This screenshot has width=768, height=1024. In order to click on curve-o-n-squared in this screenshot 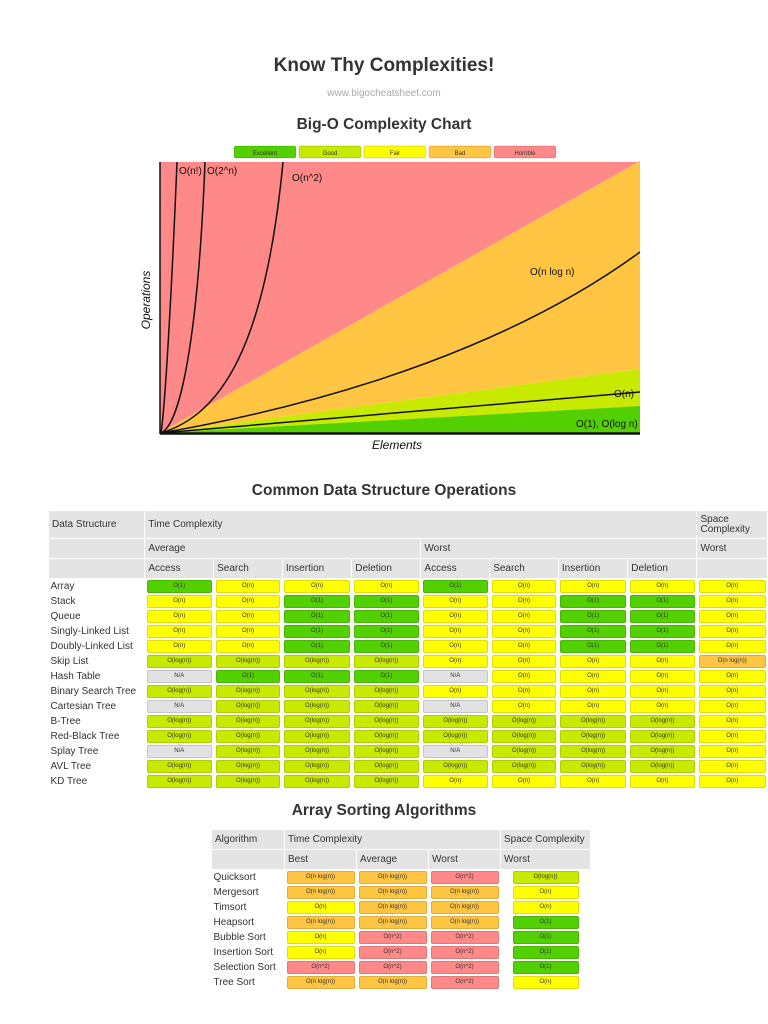, I will do `click(222, 297)`.